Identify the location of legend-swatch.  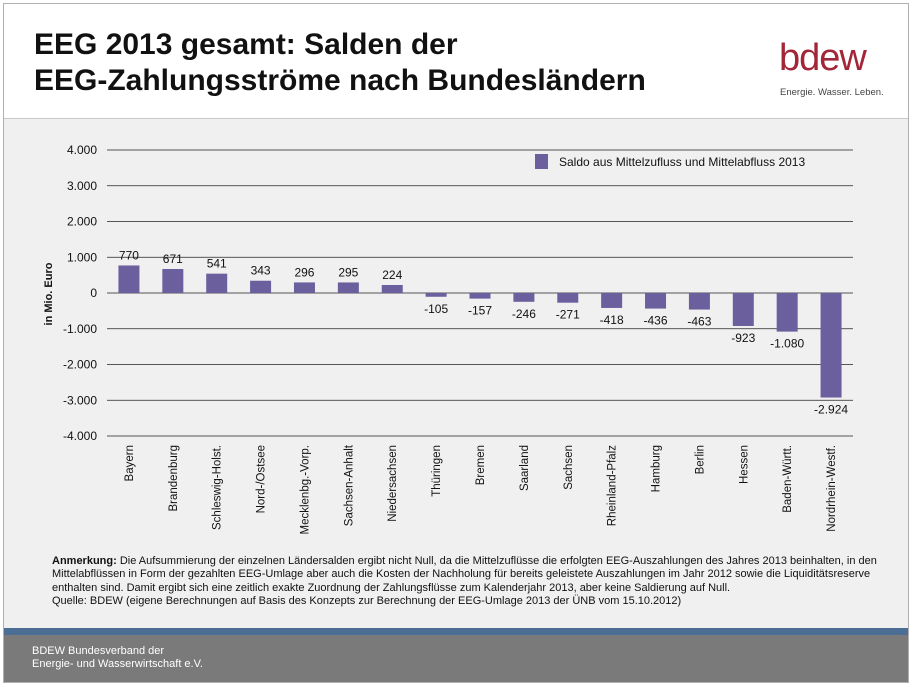
(541, 161).